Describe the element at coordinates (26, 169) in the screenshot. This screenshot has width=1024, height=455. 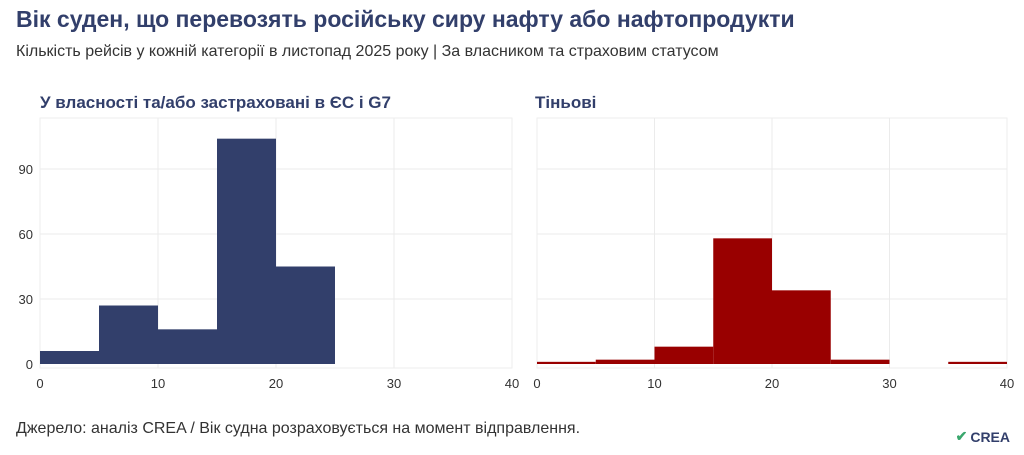
I see `y-tick-label: 90` at that location.